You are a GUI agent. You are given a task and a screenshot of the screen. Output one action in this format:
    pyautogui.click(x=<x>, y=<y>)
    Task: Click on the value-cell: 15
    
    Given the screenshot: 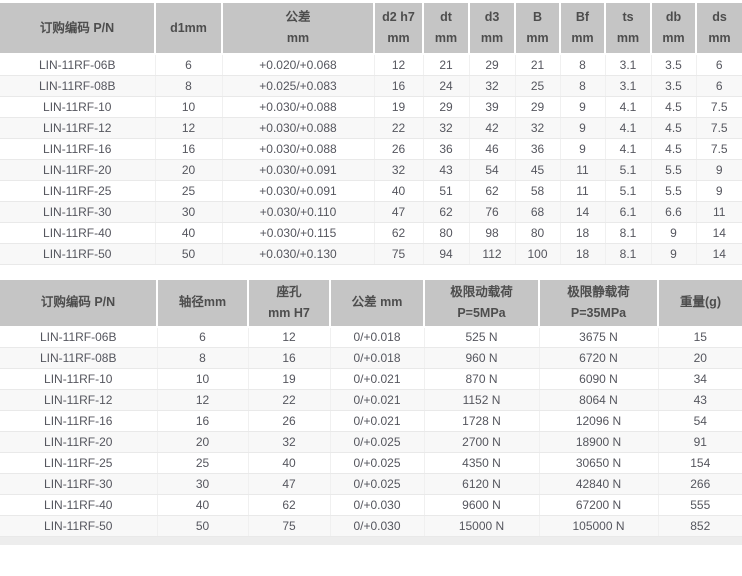 What is the action you would take?
    pyautogui.click(x=700, y=337)
    